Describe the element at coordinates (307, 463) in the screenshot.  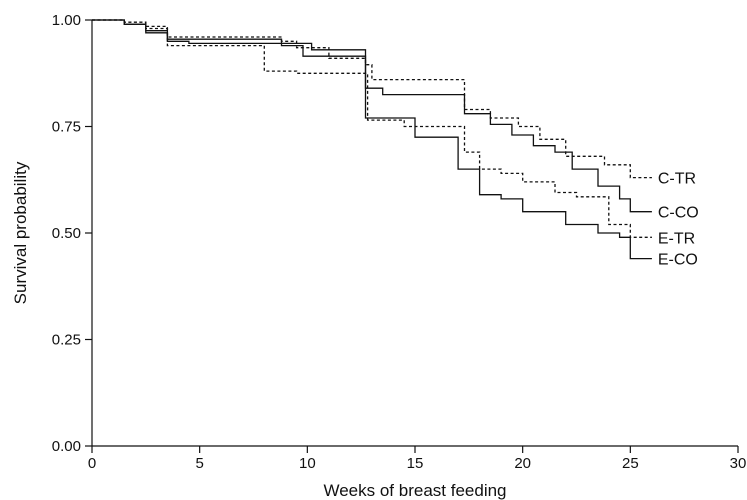
I see `x-tick-label: 10` at that location.